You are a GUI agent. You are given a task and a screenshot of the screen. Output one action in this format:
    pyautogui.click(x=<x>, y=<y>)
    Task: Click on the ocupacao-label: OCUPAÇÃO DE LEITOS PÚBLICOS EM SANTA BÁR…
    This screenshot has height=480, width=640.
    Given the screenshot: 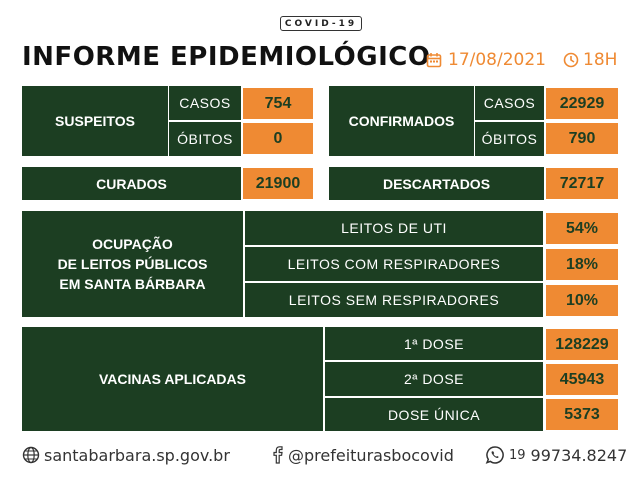 What is the action you would take?
    pyautogui.click(x=132, y=264)
    